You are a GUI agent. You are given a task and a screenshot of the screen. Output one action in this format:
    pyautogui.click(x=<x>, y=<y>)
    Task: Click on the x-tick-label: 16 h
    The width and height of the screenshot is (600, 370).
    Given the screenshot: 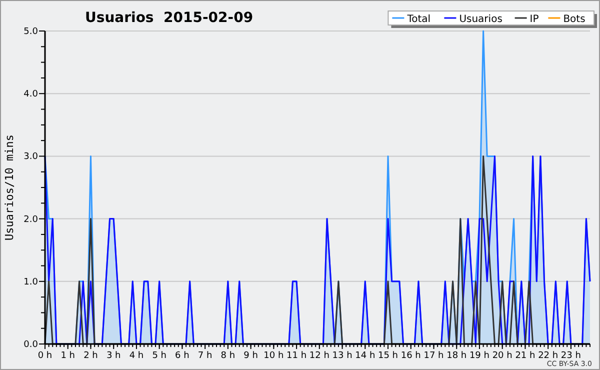 What is the action you would take?
    pyautogui.click(x=410, y=356)
    